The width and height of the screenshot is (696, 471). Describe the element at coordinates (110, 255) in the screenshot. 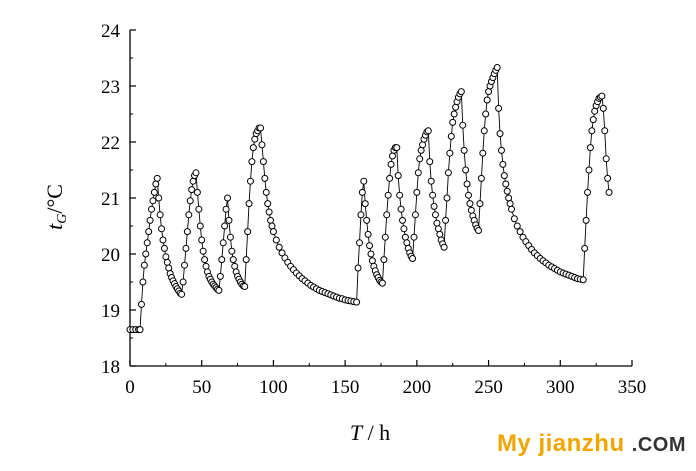

I see `y-tick-label: 20` at that location.